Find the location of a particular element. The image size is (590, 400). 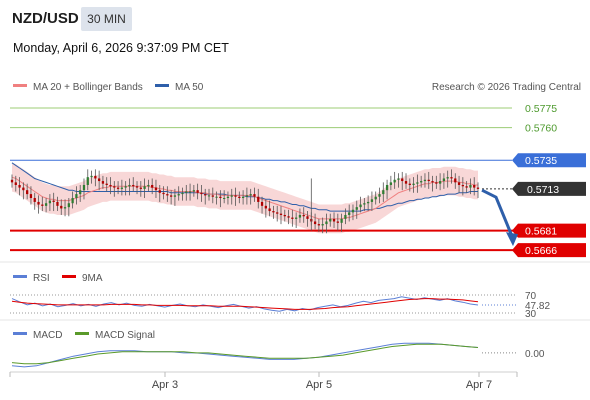

rsi-line is located at coordinates (245, 304).